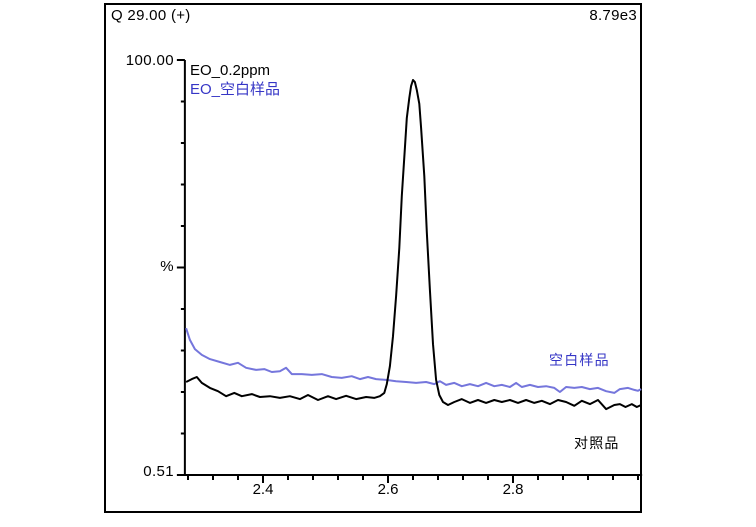 This screenshot has width=756, height=527. Describe the element at coordinates (167, 266) in the screenshot. I see `y-axis-unit-label: %` at that location.